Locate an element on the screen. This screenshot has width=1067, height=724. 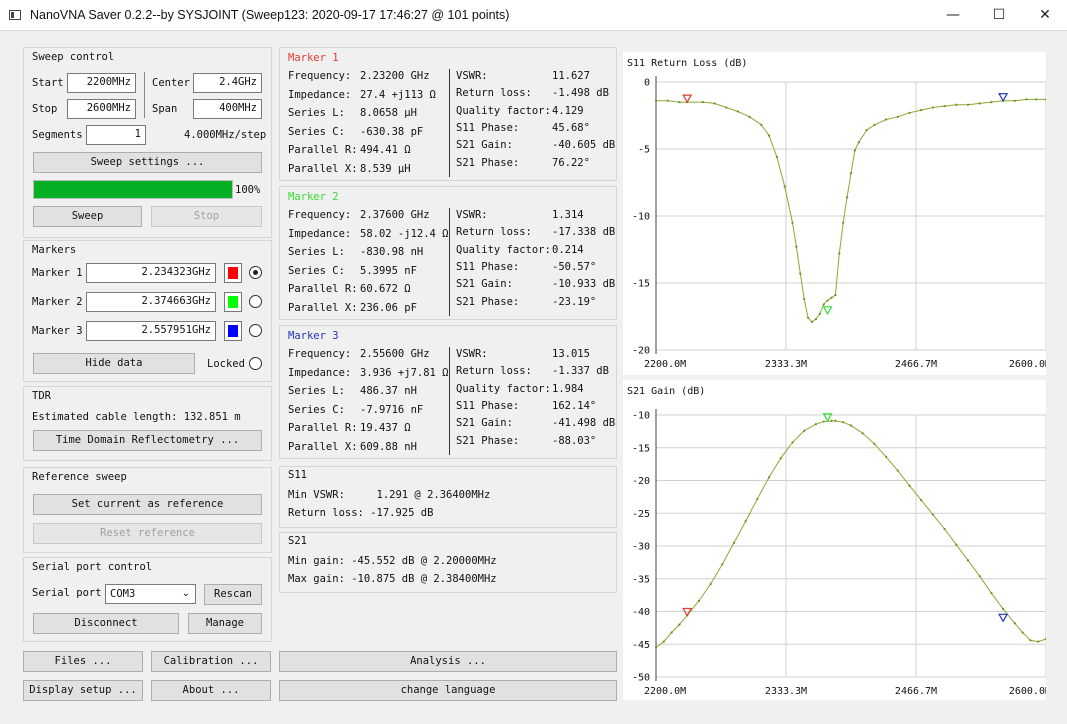
marker-field-label: Frequency: is located at coordinates (320, 215).